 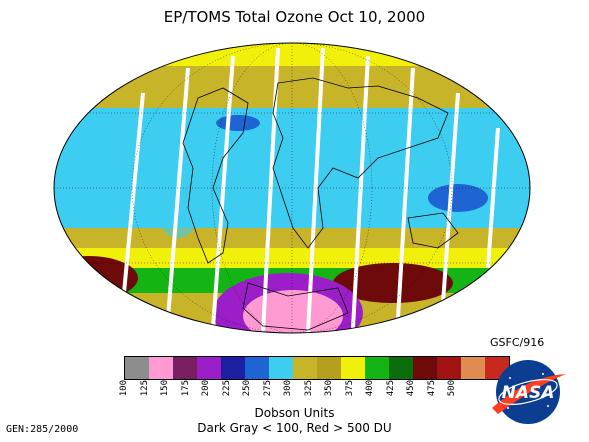 I want to click on units-label: Dobson Units, so click(x=294, y=413).